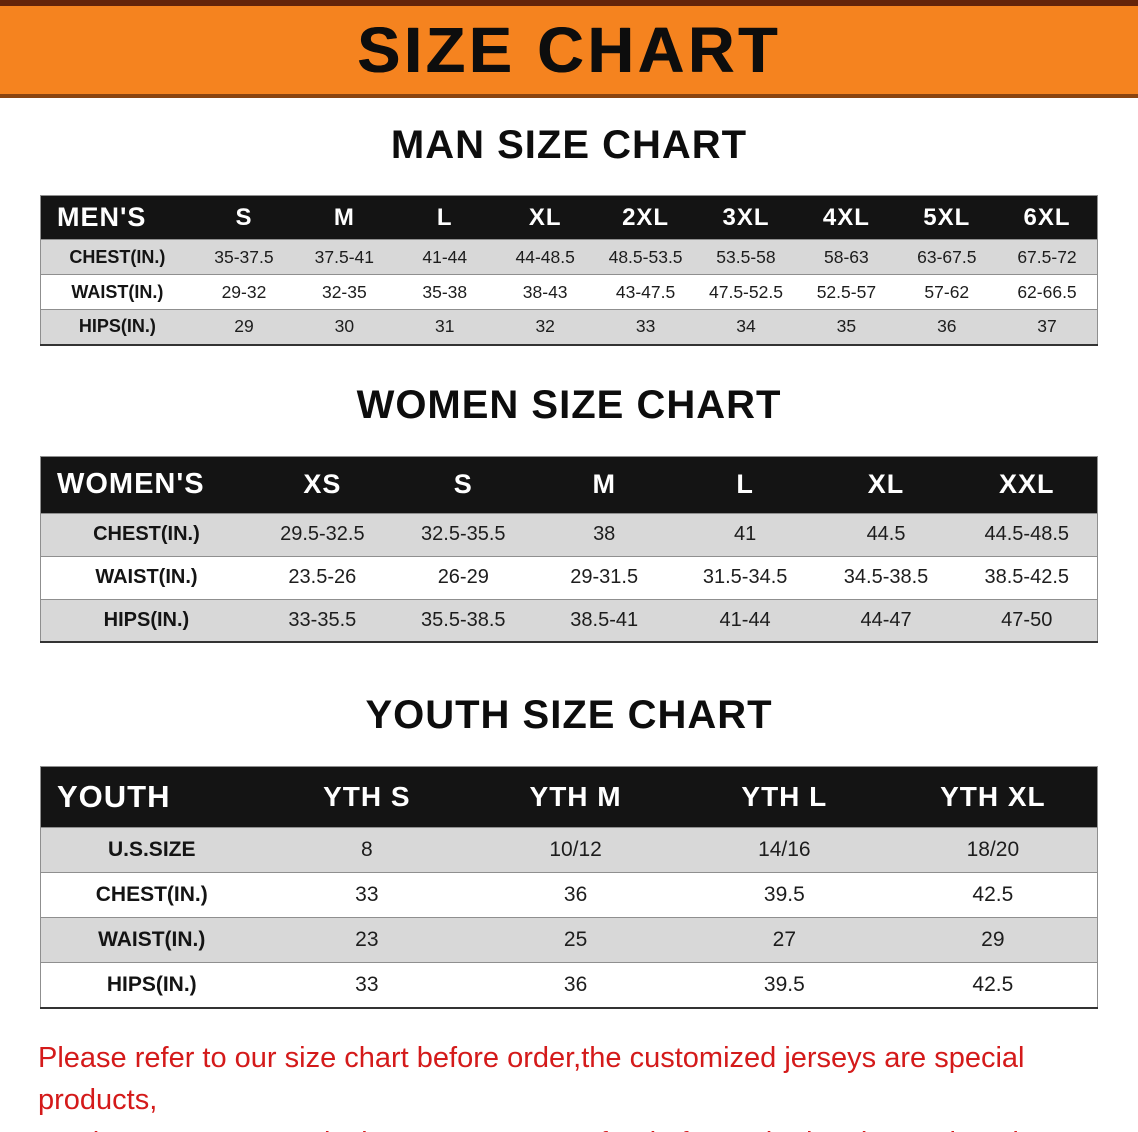 The width and height of the screenshot is (1138, 1132). Describe the element at coordinates (604, 619) in the screenshot. I see `size-cell: 38.5-41` at that location.